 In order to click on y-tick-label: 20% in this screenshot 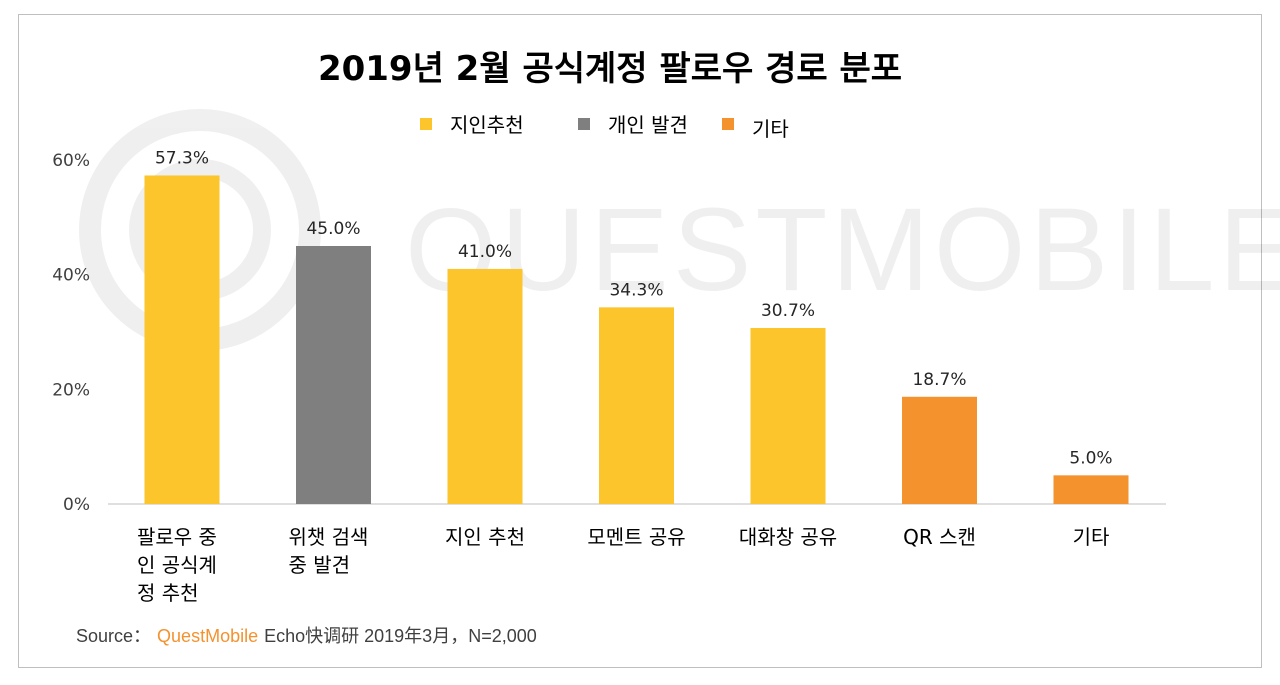, I will do `click(71, 390)`.